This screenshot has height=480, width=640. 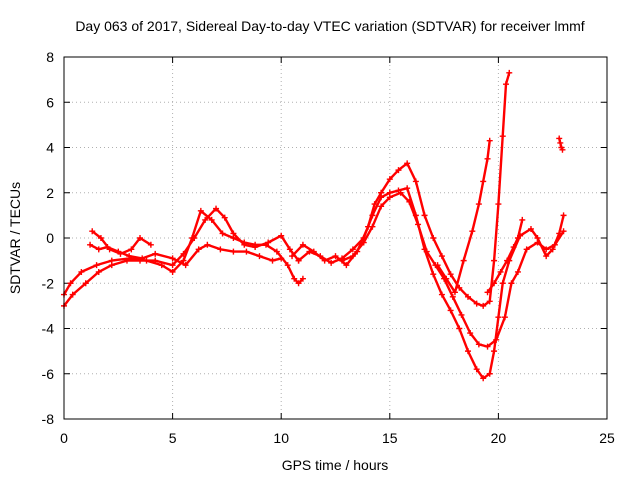 I want to click on x-tick-label: 0, so click(x=64, y=438).